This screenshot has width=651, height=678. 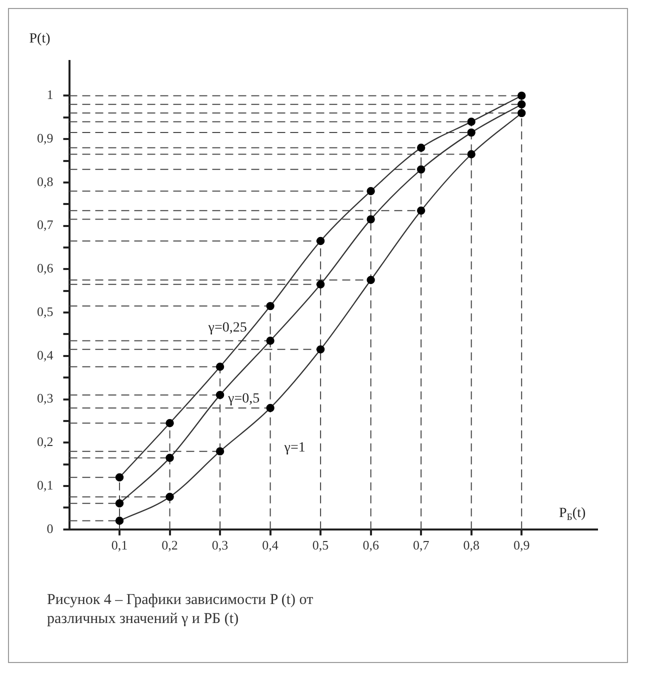 What do you see at coordinates (50, 528) in the screenshot?
I see `y-tick-label: 0` at bounding box center [50, 528].